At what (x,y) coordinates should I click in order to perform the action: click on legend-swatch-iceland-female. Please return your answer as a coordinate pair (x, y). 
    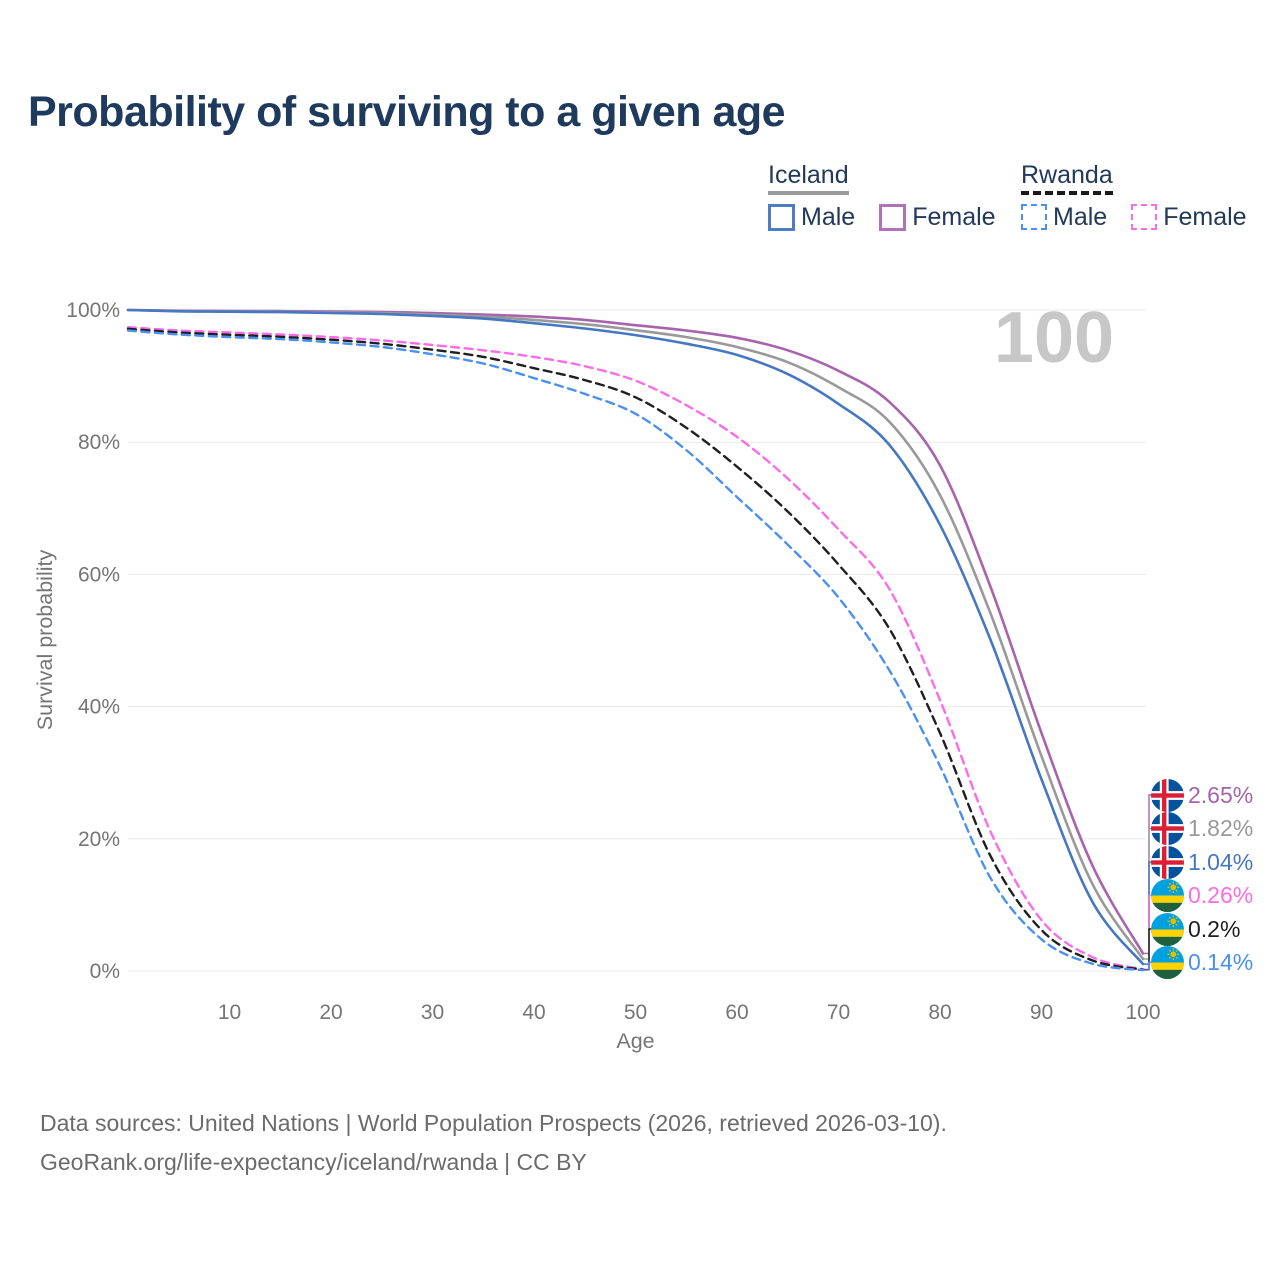
    Looking at the image, I should click on (893, 217).